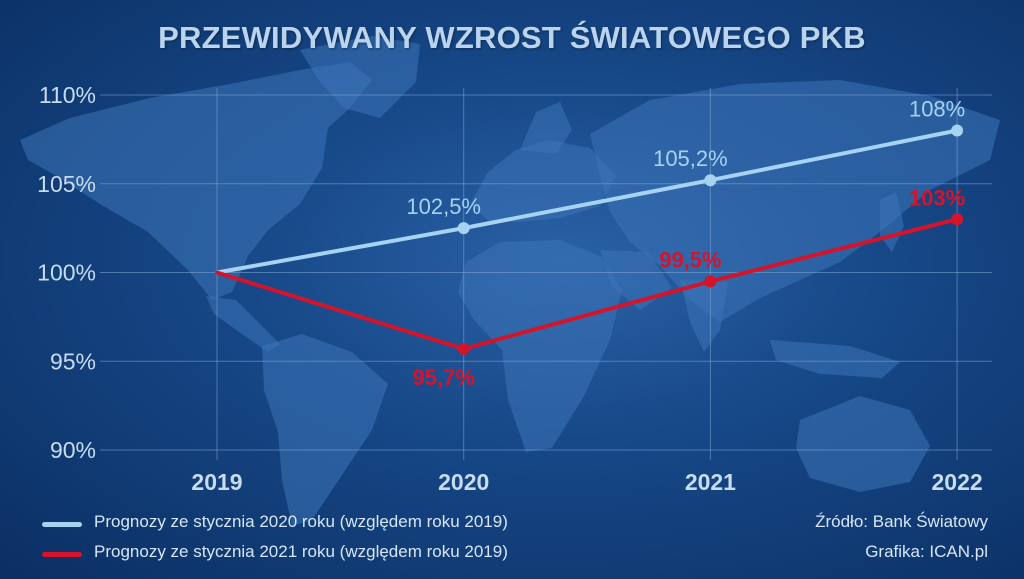  I want to click on y-tick-label: 105%, so click(66, 184).